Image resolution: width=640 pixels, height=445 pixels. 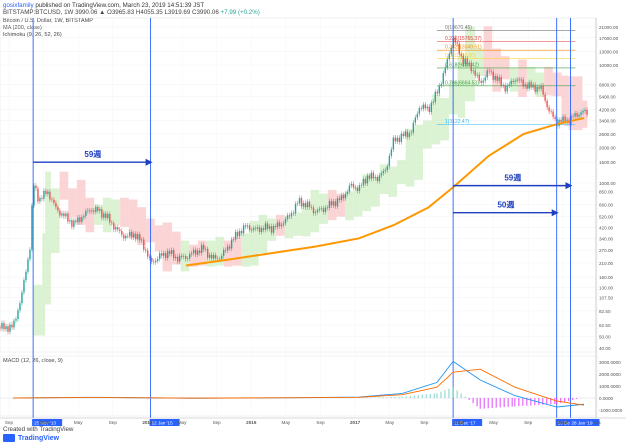 I want to click on legend-ichimoku: Ichimoku (9, 26, 52, 26), so click(x=32, y=35).